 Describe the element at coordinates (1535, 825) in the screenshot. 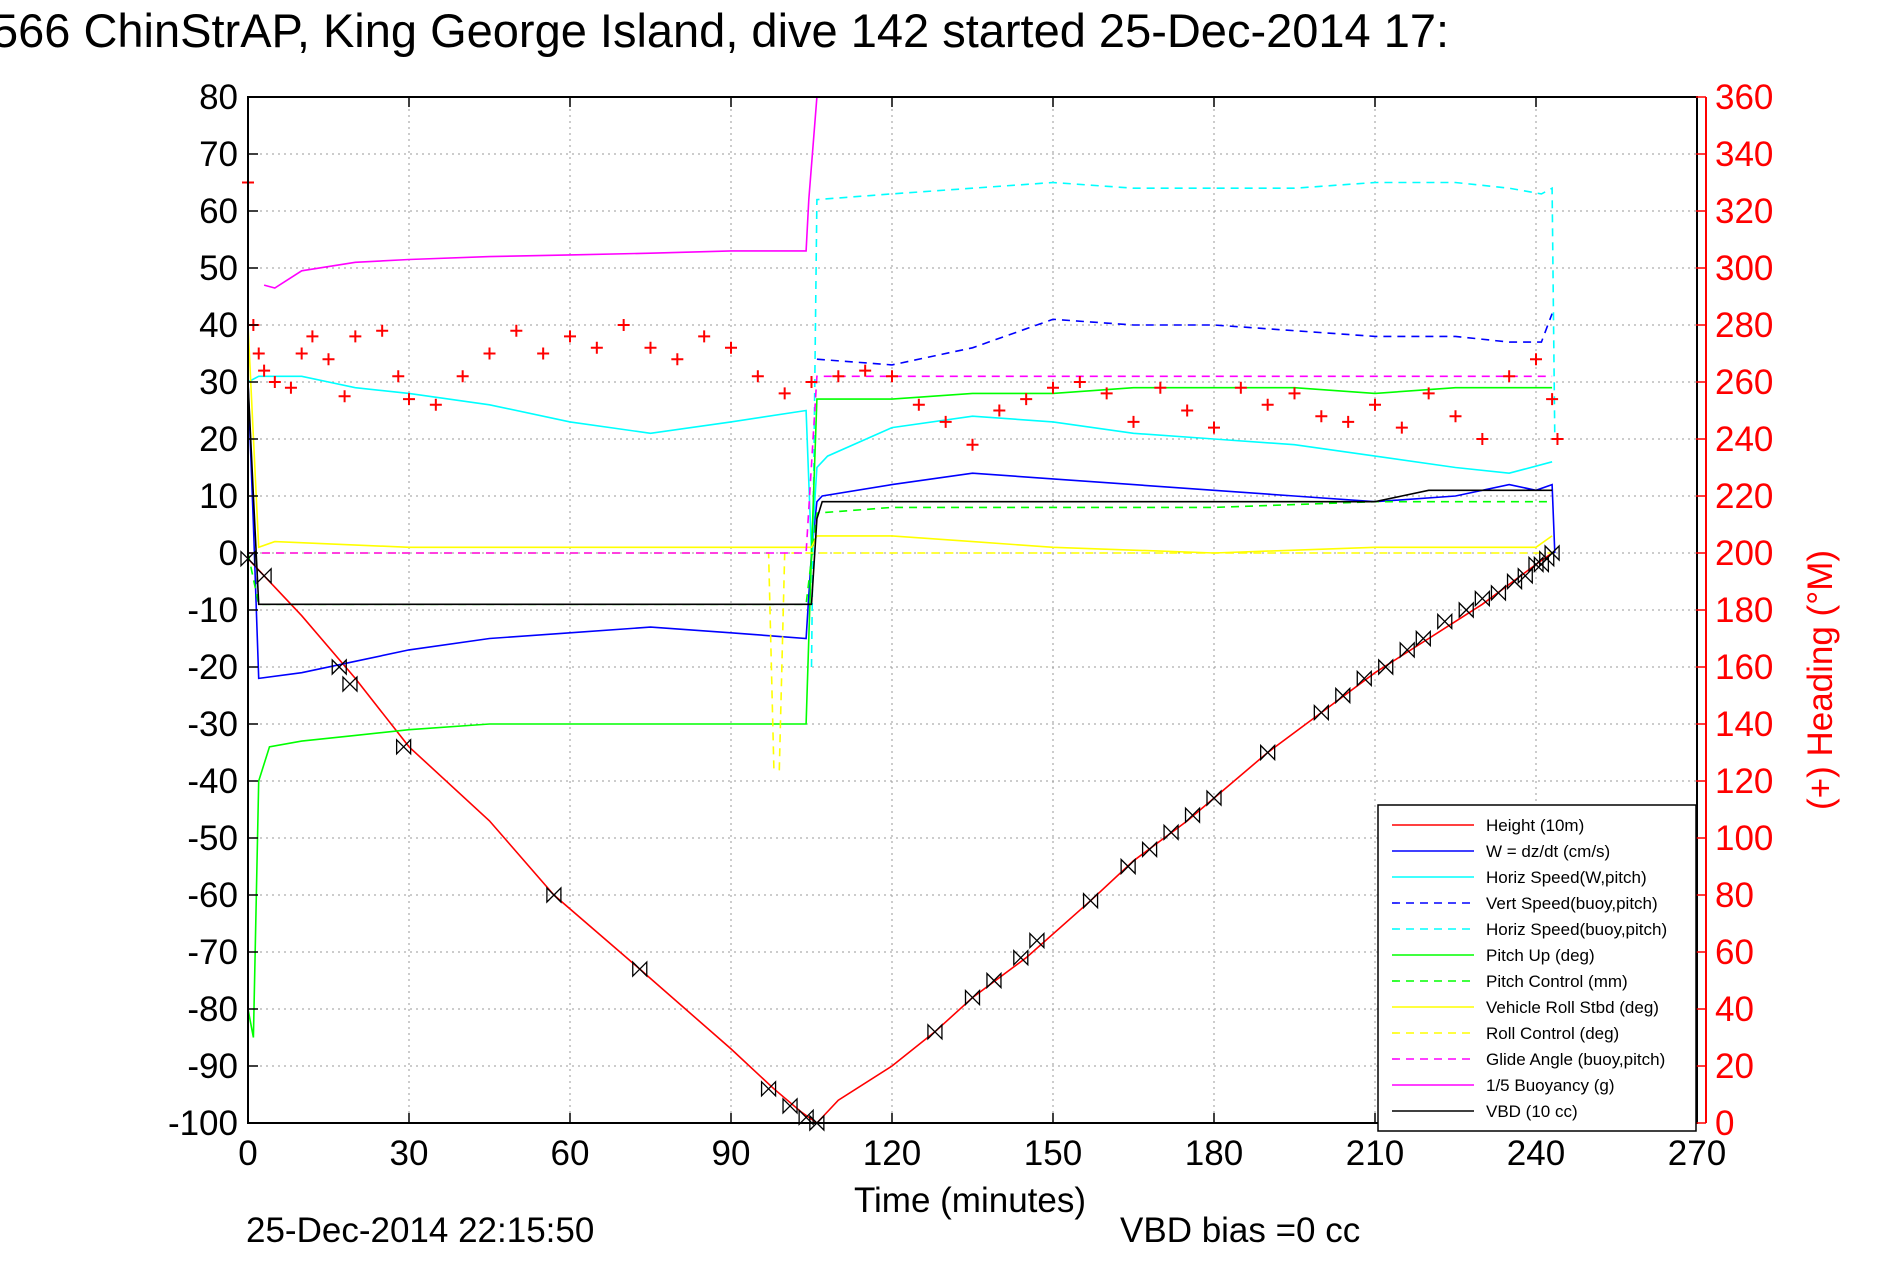

I see `legend-label-height-10m: Height (10m)` at that location.